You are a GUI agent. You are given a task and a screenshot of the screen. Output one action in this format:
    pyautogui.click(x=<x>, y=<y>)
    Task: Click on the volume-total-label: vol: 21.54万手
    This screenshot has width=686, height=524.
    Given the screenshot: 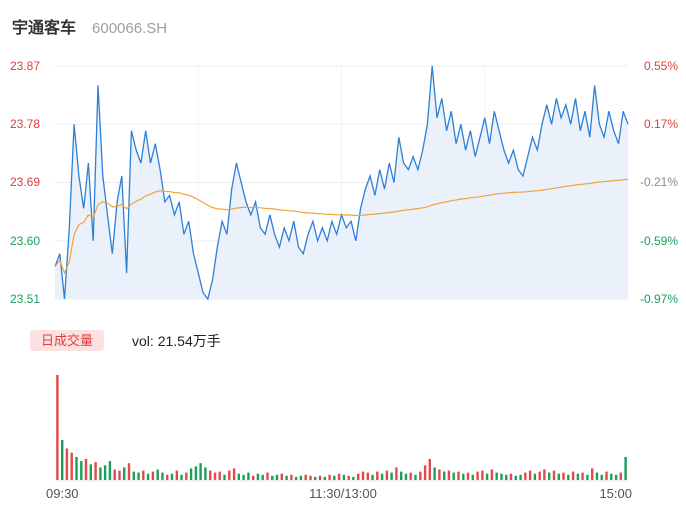 What is the action you would take?
    pyautogui.click(x=176, y=340)
    